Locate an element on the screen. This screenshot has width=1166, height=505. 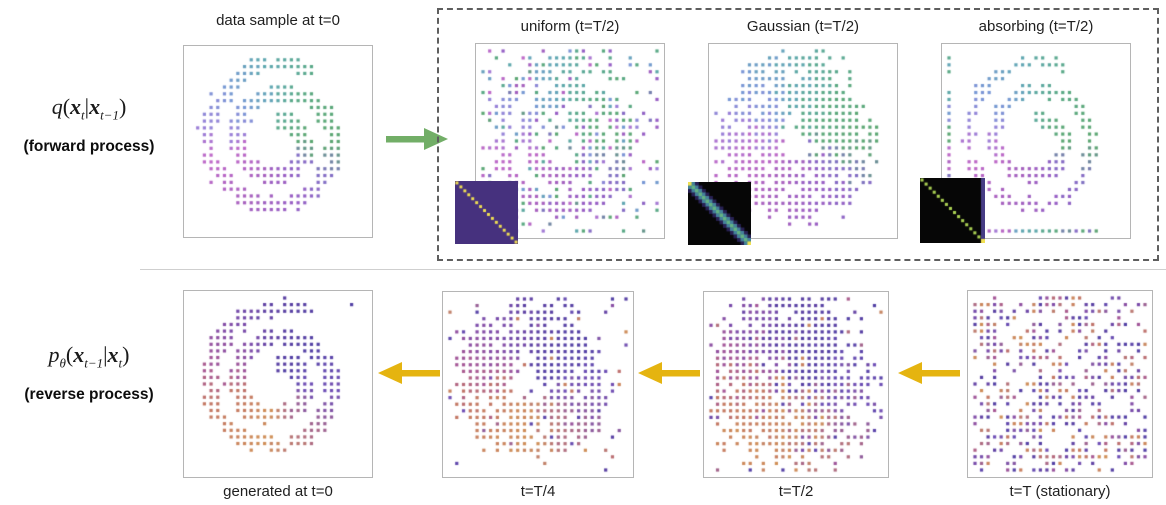
transition-matrix-uniform is located at coordinates (486, 212).